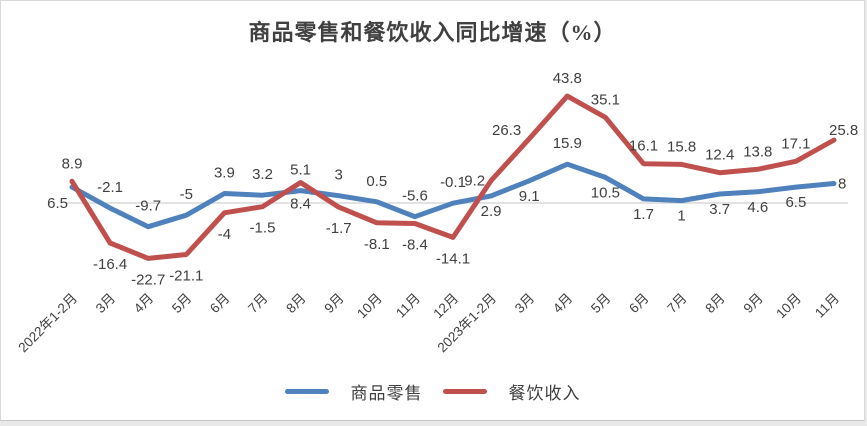 Image resolution: width=867 pixels, height=426 pixels. I want to click on data-point-label: -1.5, so click(263, 228).